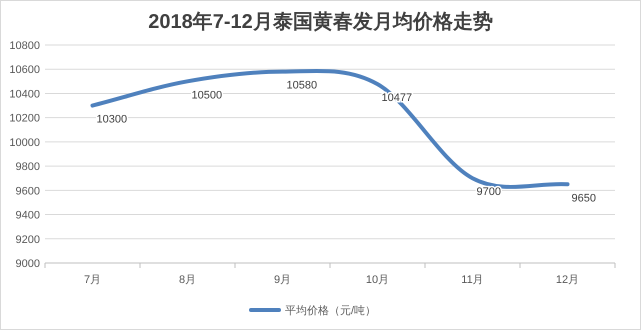 The width and height of the screenshot is (641, 330). Describe the element at coordinates (207, 95) in the screenshot. I see `data-label: 10500` at that location.